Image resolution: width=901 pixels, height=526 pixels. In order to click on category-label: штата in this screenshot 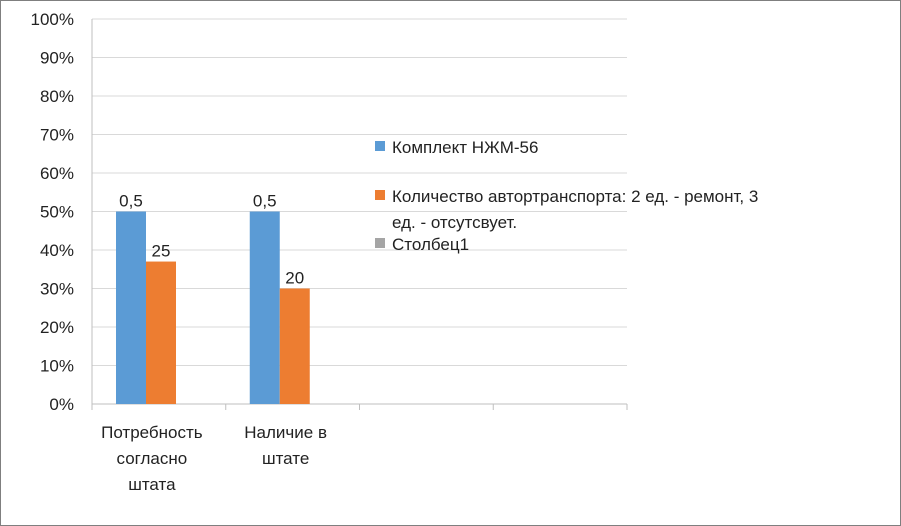, I will do `click(152, 484)`.